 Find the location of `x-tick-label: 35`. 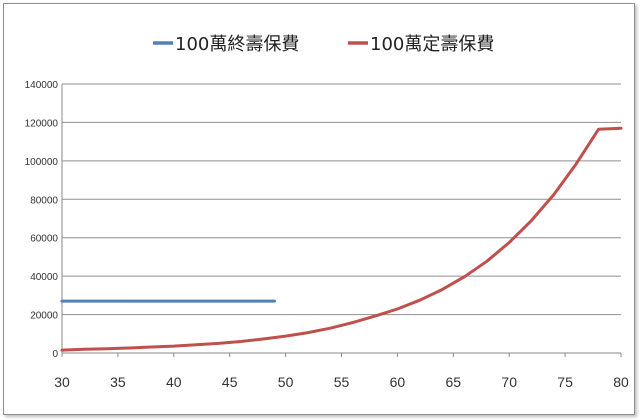

x-tick-label: 35 is located at coordinates (118, 382).